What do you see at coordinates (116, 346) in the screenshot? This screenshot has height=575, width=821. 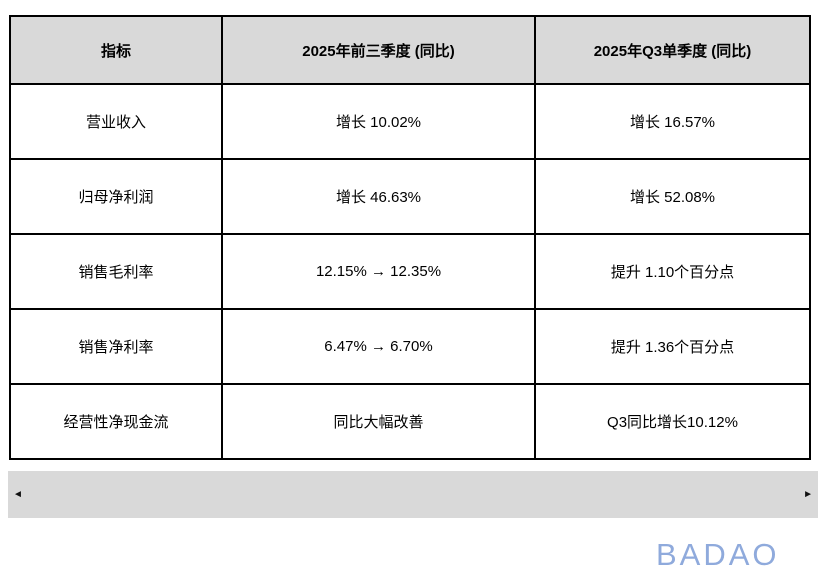 I see `cell-metric: 销售净利率` at bounding box center [116, 346].